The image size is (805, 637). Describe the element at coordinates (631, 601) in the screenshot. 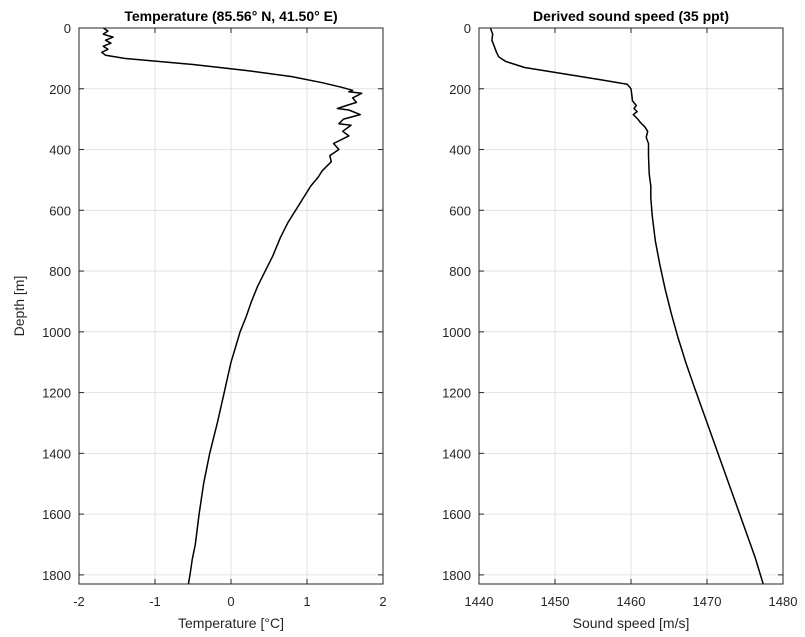

I see `sound-speed-x-tick-label: 1460` at that location.